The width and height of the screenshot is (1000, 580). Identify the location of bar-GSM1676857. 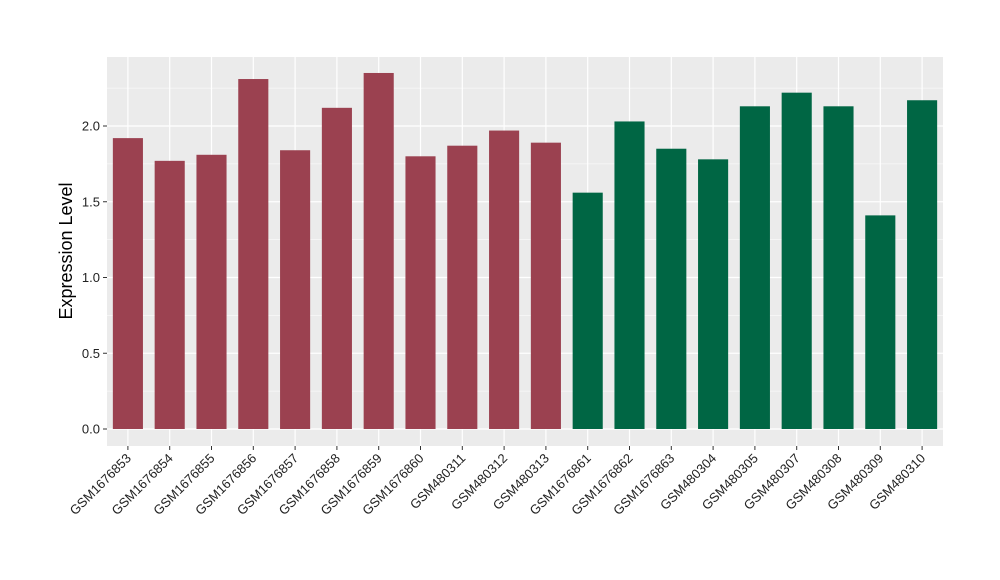
(295, 290).